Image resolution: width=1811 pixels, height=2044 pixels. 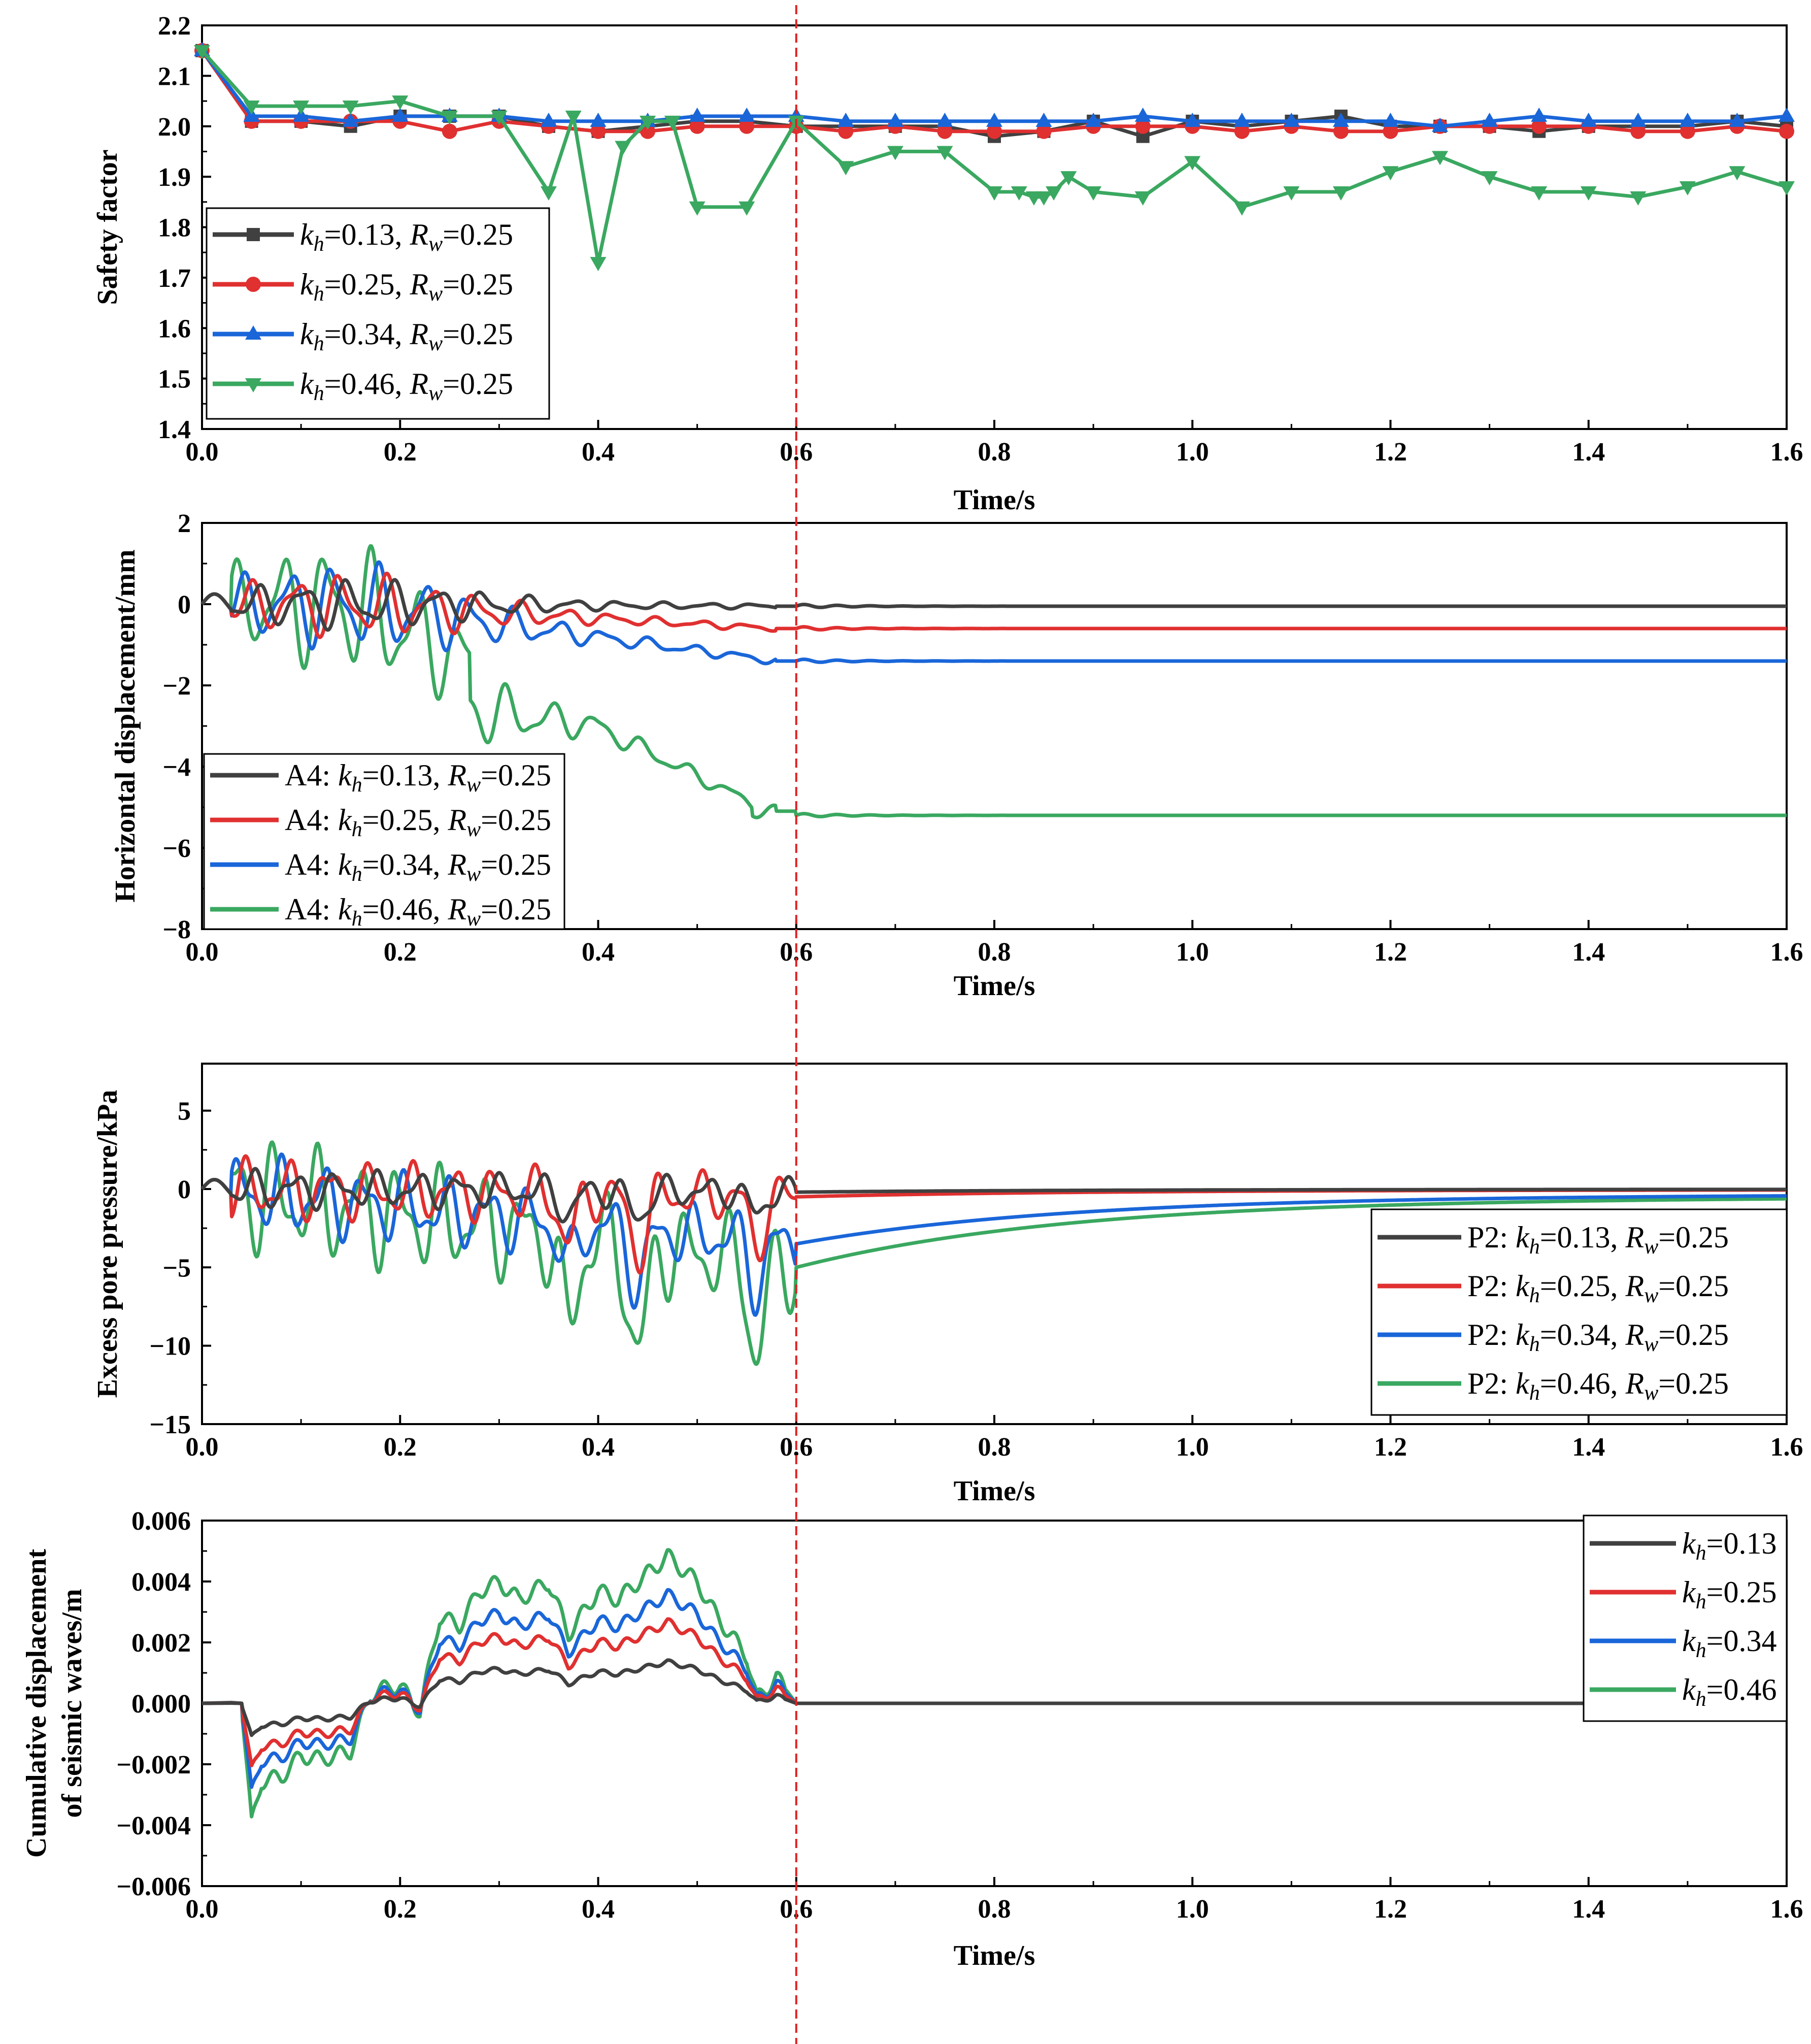 What do you see at coordinates (125, 726) in the screenshot?
I see `horizontal-y-axis-title: Horizontal displacement/mm` at bounding box center [125, 726].